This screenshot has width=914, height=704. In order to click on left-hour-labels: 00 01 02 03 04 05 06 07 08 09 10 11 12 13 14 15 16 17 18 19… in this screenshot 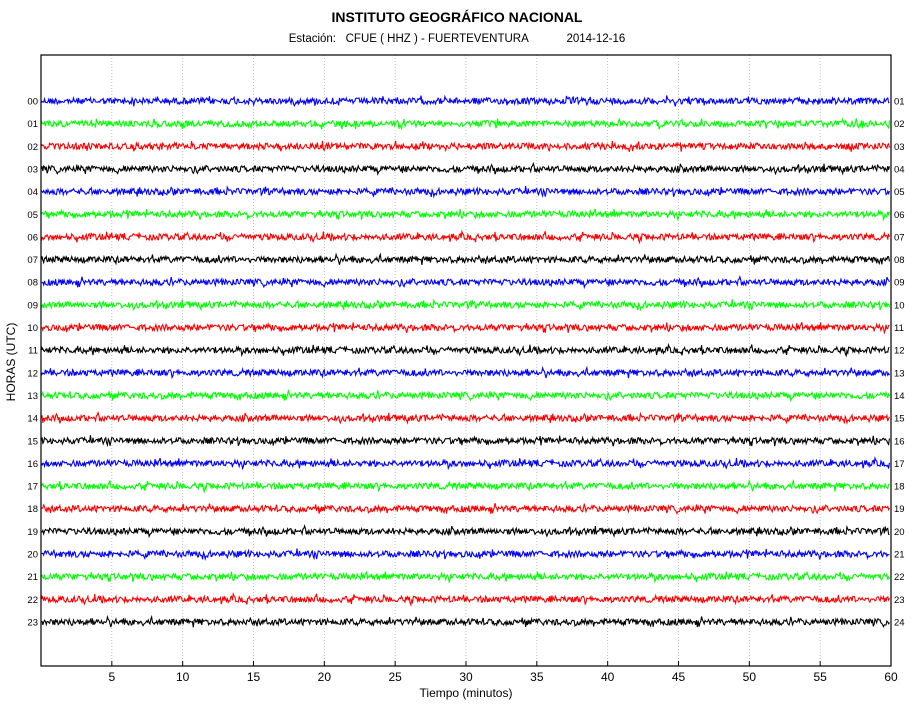, I will do `click(32, 363)`.